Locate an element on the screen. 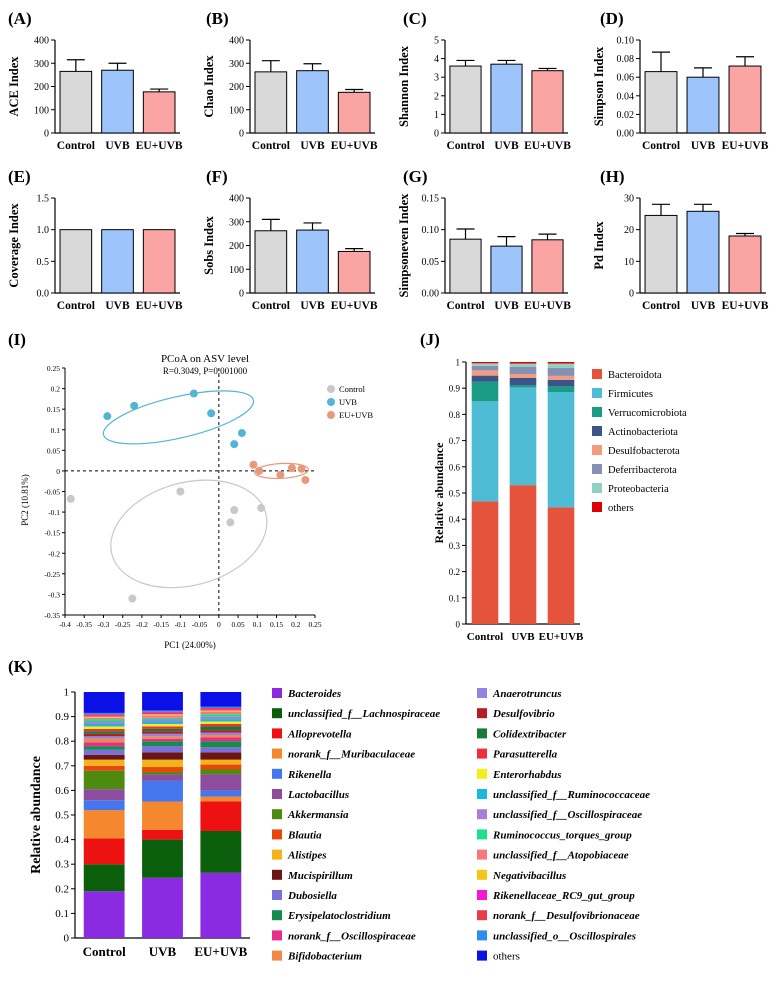 This screenshot has width=782, height=981. x-tick-label: -0.15 is located at coordinates (161, 624).